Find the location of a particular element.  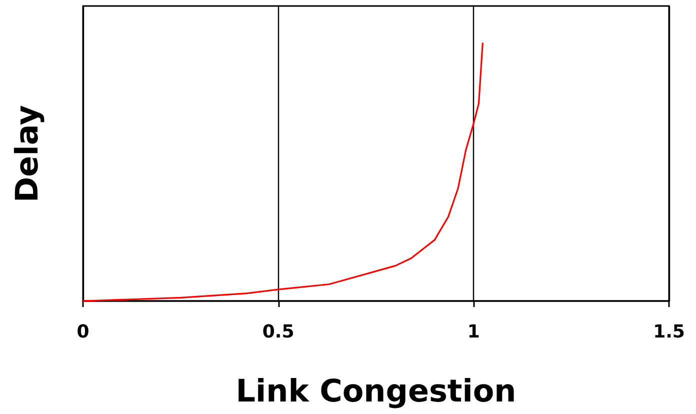

x-tick-label: 1.5 is located at coordinates (669, 332).